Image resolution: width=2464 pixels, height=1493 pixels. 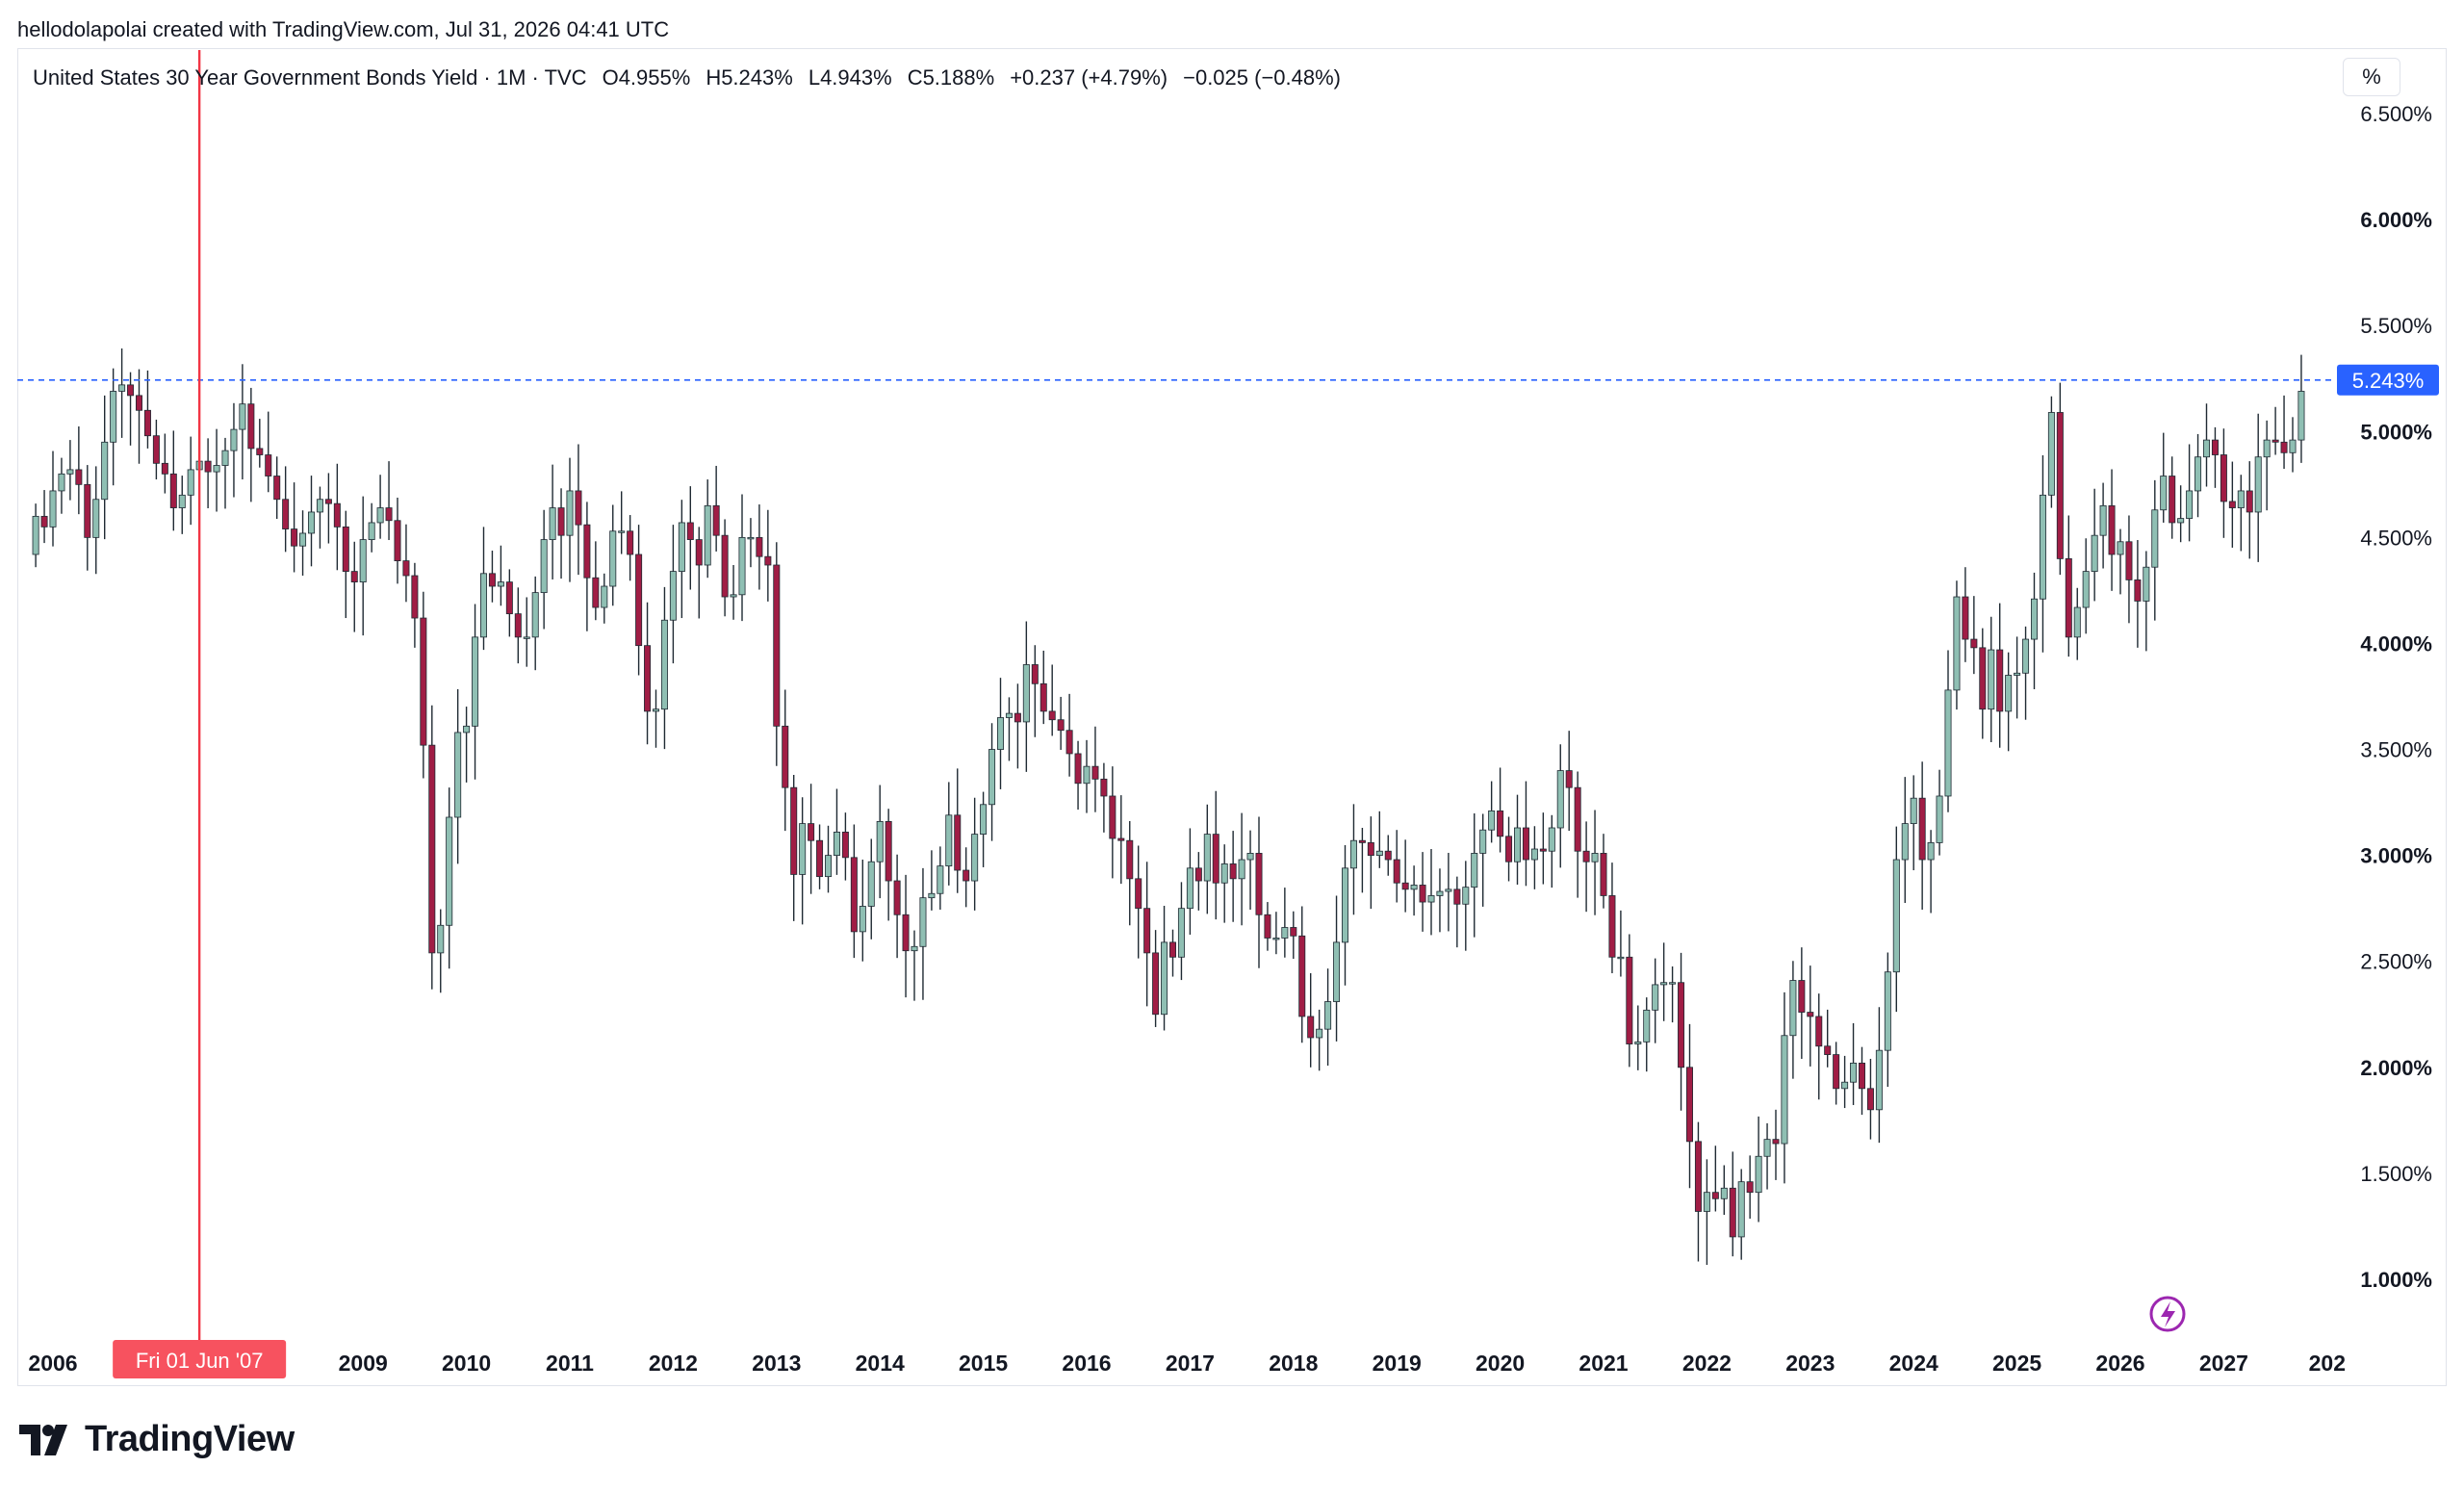 I want to click on ohlc-change: +0.237 (+4.79%), so click(x=1089, y=77).